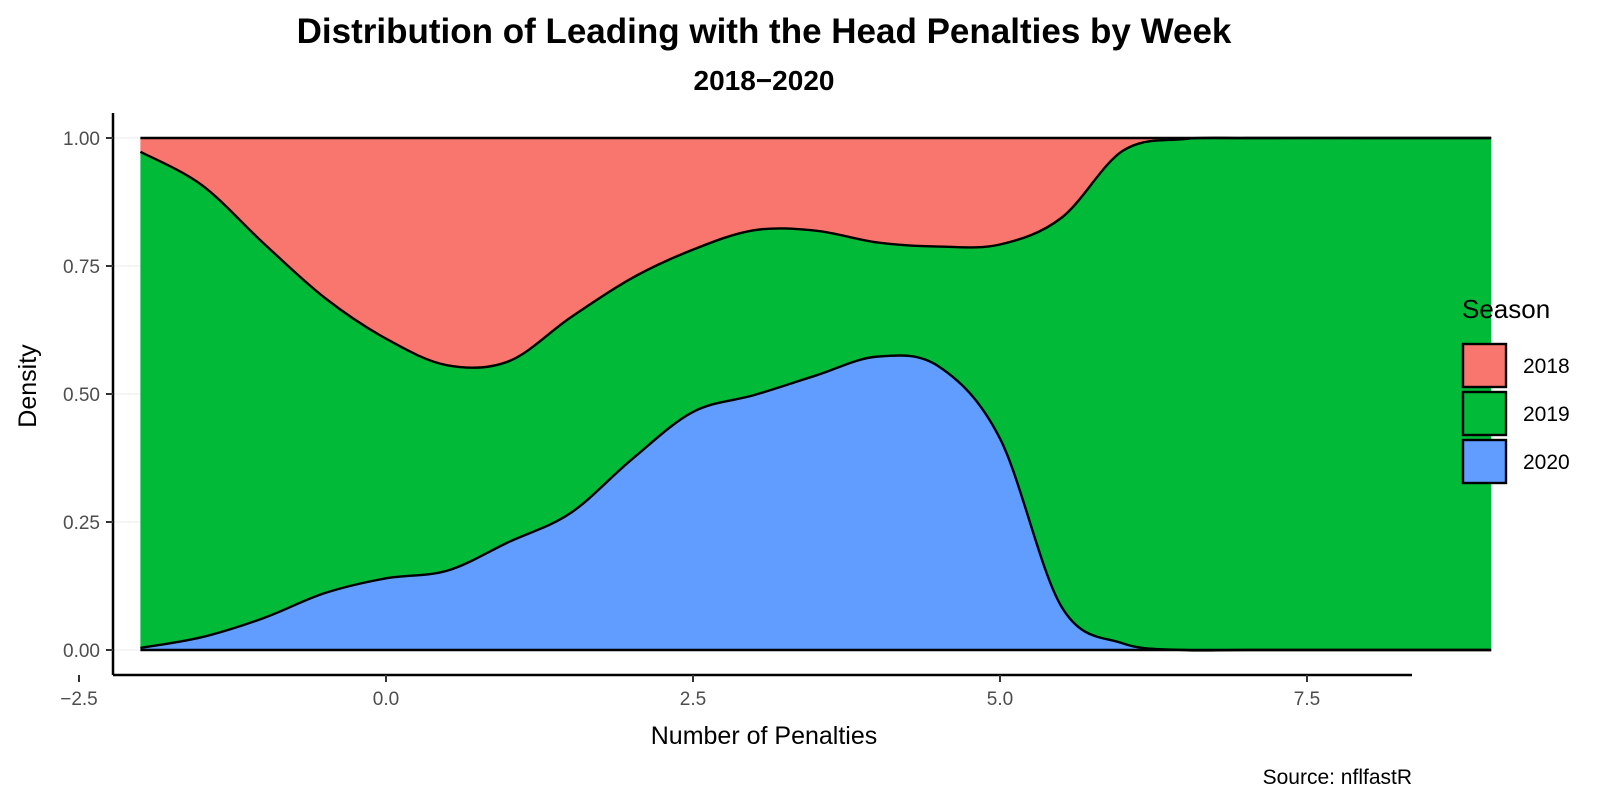 The width and height of the screenshot is (1600, 800). Describe the element at coordinates (28, 386) in the screenshot. I see `y-axis-title: Density` at that location.